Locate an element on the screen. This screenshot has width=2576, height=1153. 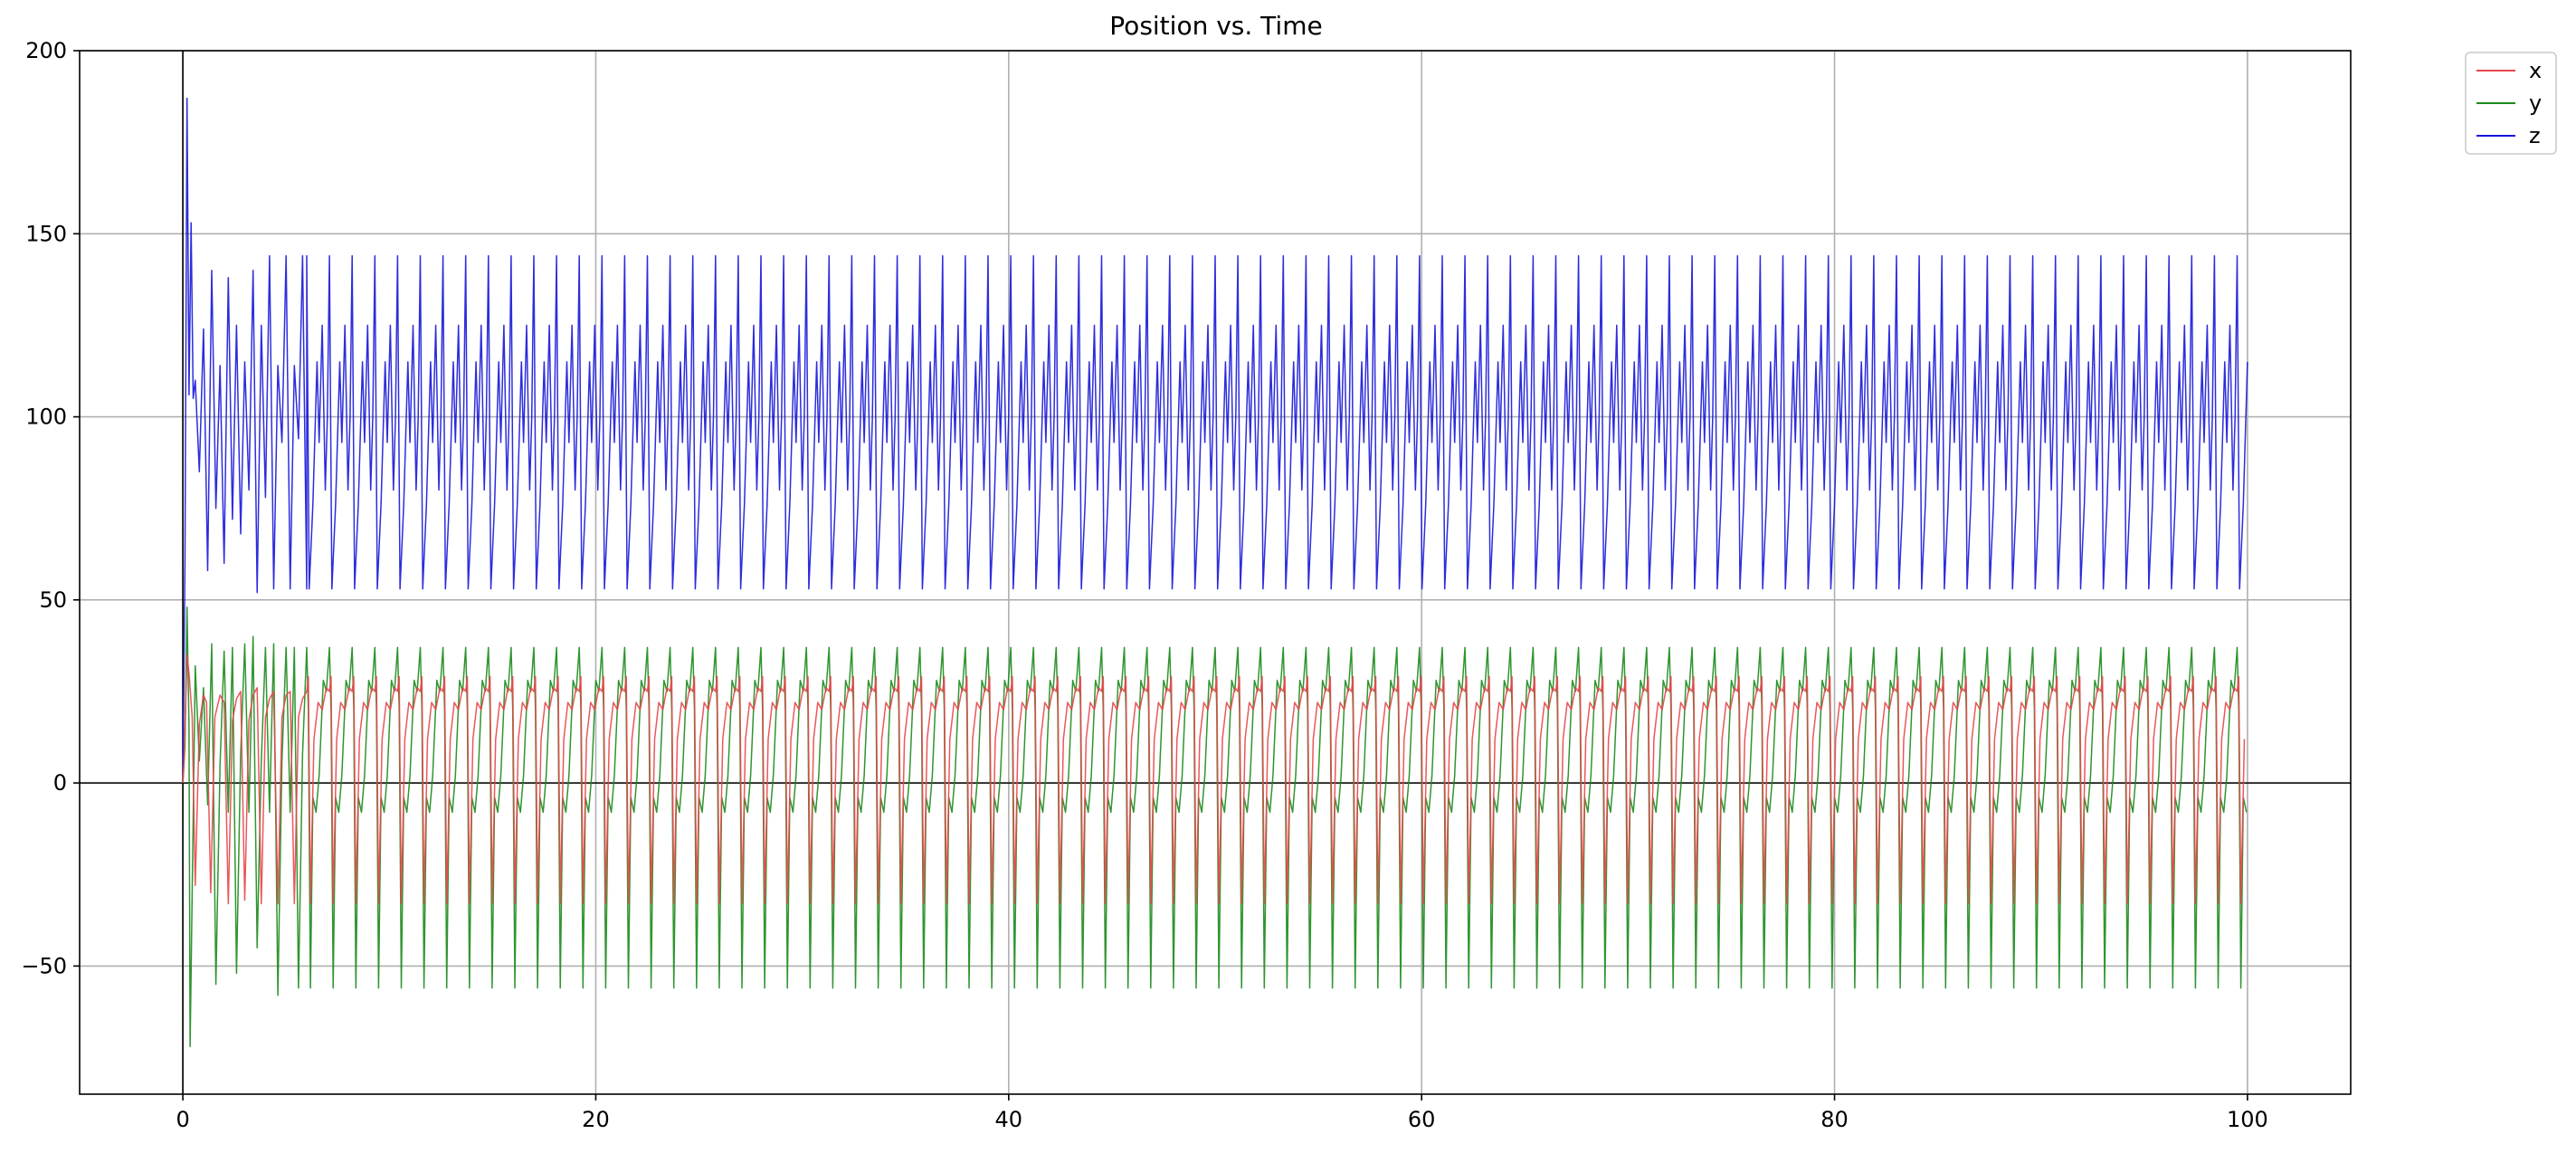
x-tick-label: 60 is located at coordinates (1422, 1119).